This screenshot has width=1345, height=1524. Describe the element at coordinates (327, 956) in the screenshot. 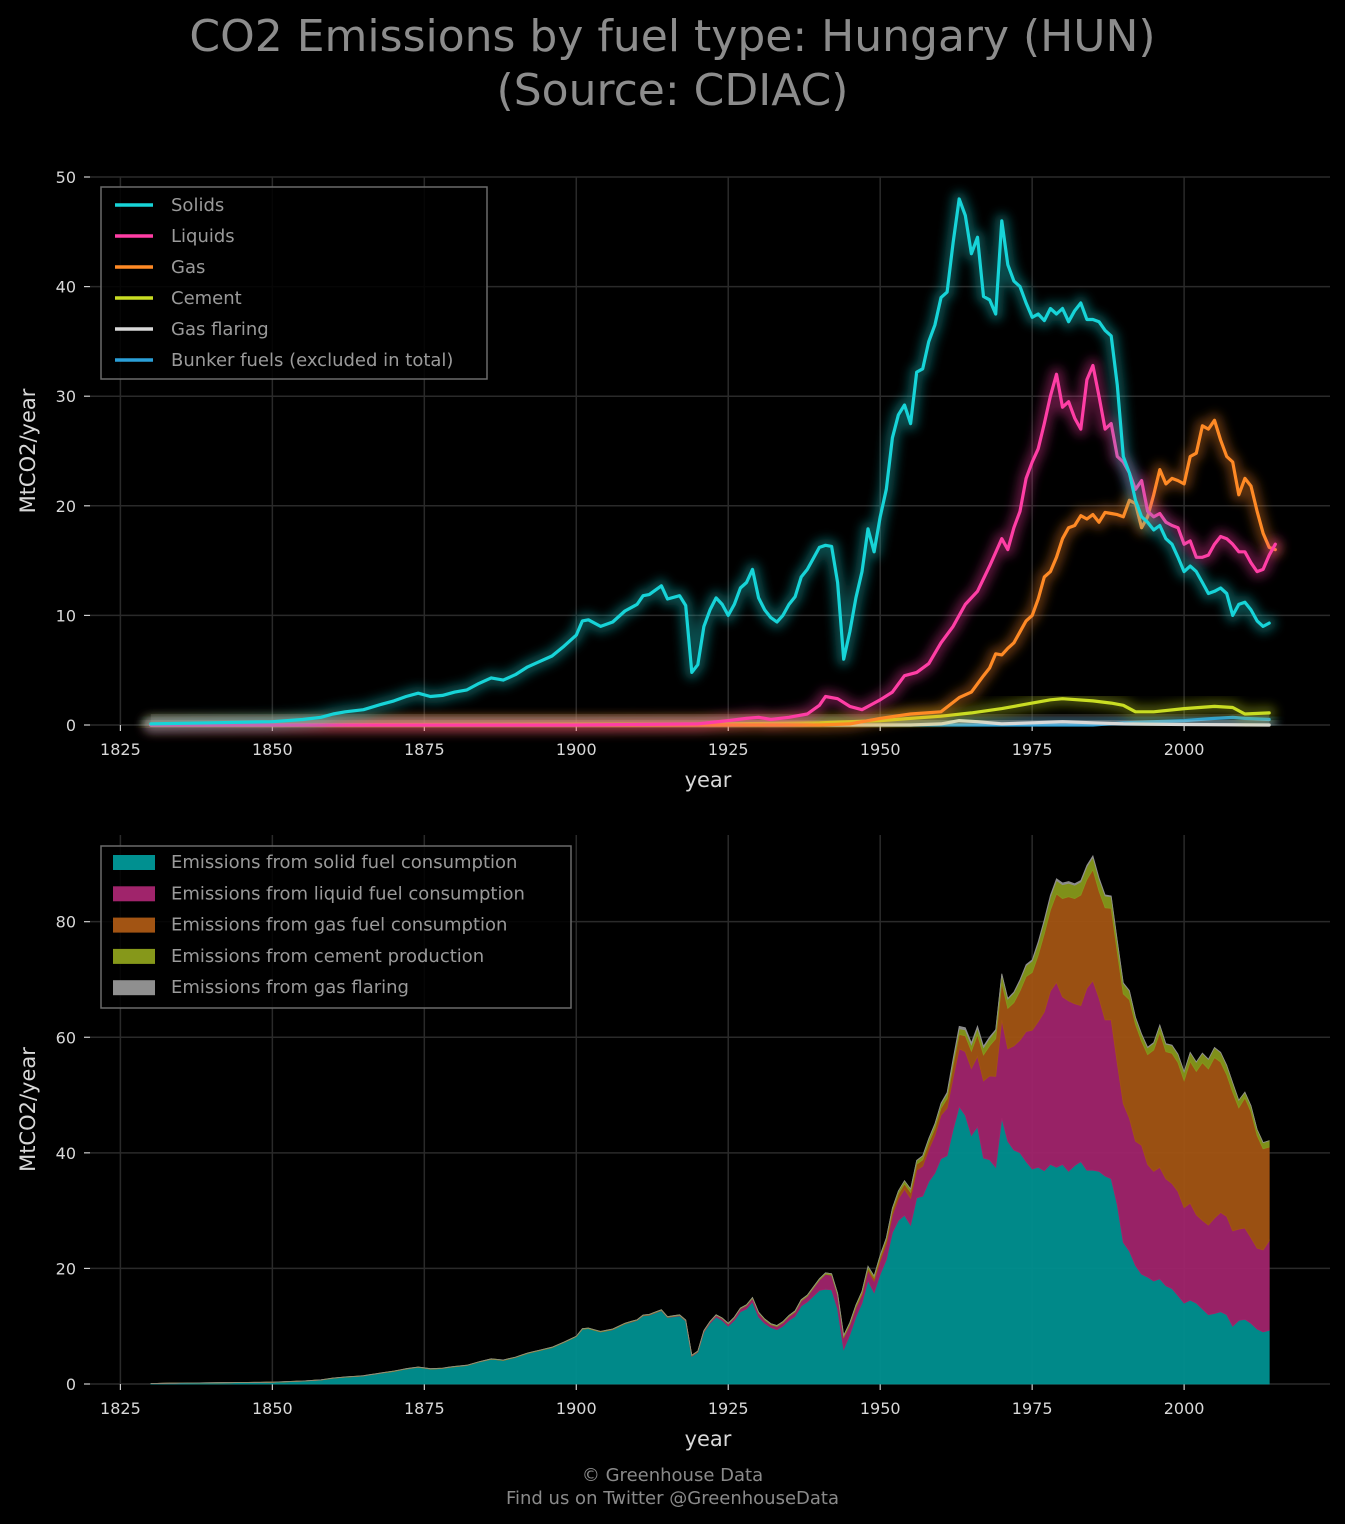

I see `legend-label-bottom-3: Emissions from cement production` at that location.